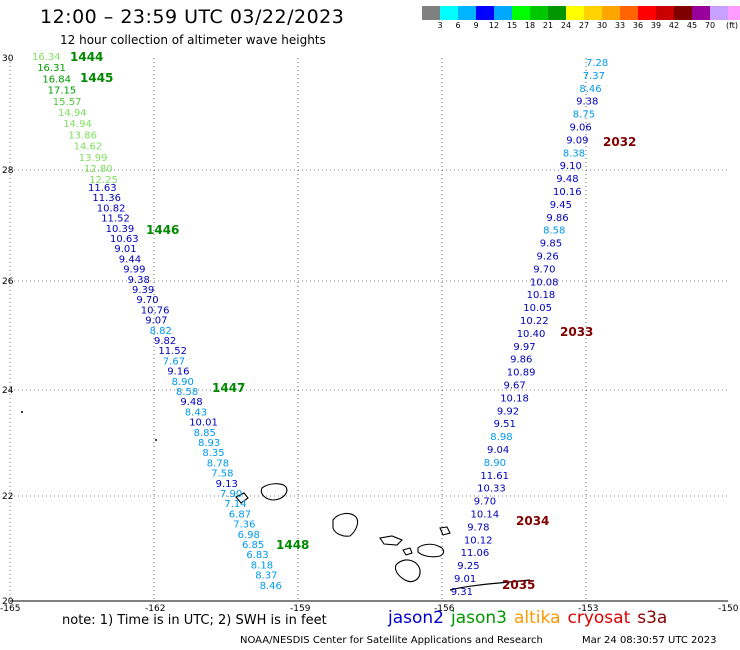  Describe the element at coordinates (576, 332) in the screenshot. I see `time-label: 2033` at that location.